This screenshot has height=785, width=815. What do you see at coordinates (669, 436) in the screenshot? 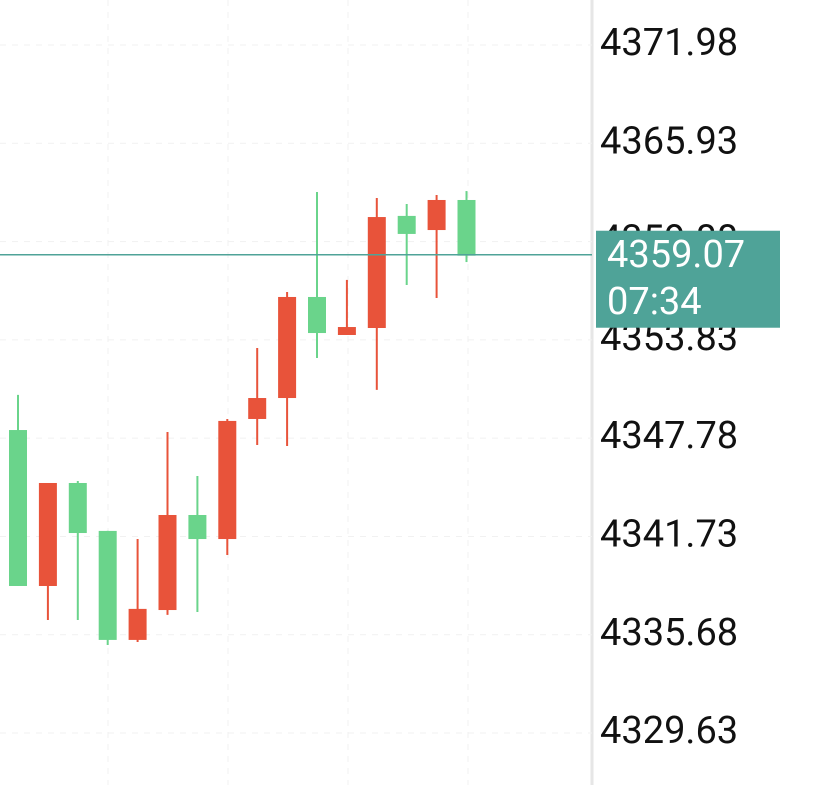
I see `y-tick-label: 4347.78` at bounding box center [669, 436].